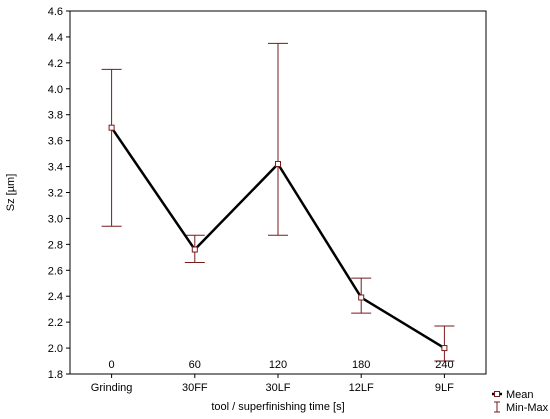  What do you see at coordinates (520, 395) in the screenshot?
I see `legend-mean-label: Mean` at bounding box center [520, 395].